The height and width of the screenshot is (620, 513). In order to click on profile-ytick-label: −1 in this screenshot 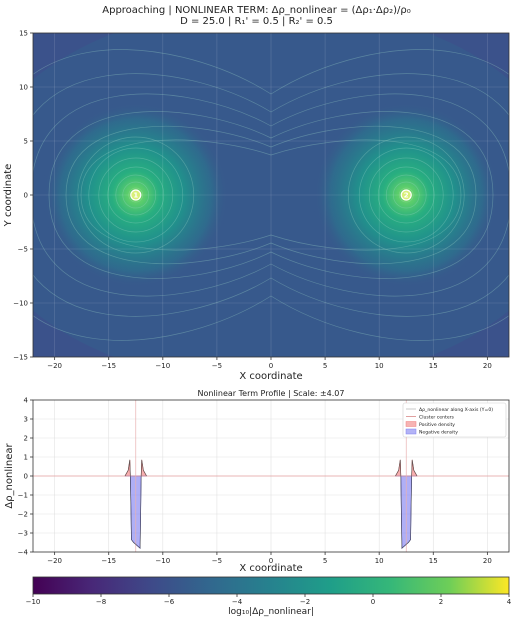, I will do `click(23, 496)`.